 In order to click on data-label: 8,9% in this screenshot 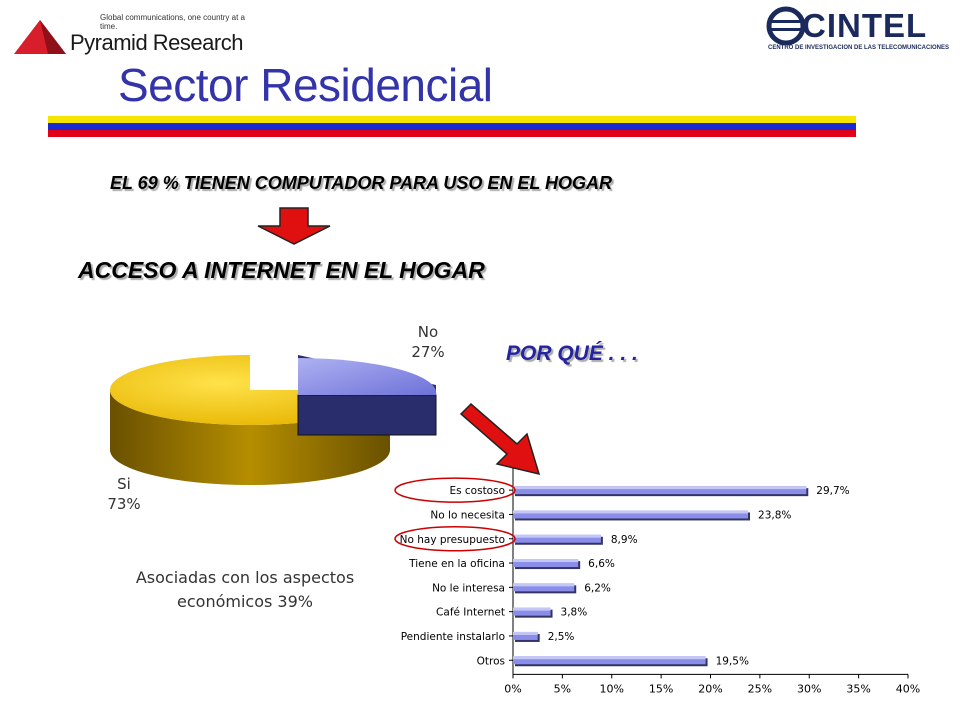, I will do `click(624, 540)`.